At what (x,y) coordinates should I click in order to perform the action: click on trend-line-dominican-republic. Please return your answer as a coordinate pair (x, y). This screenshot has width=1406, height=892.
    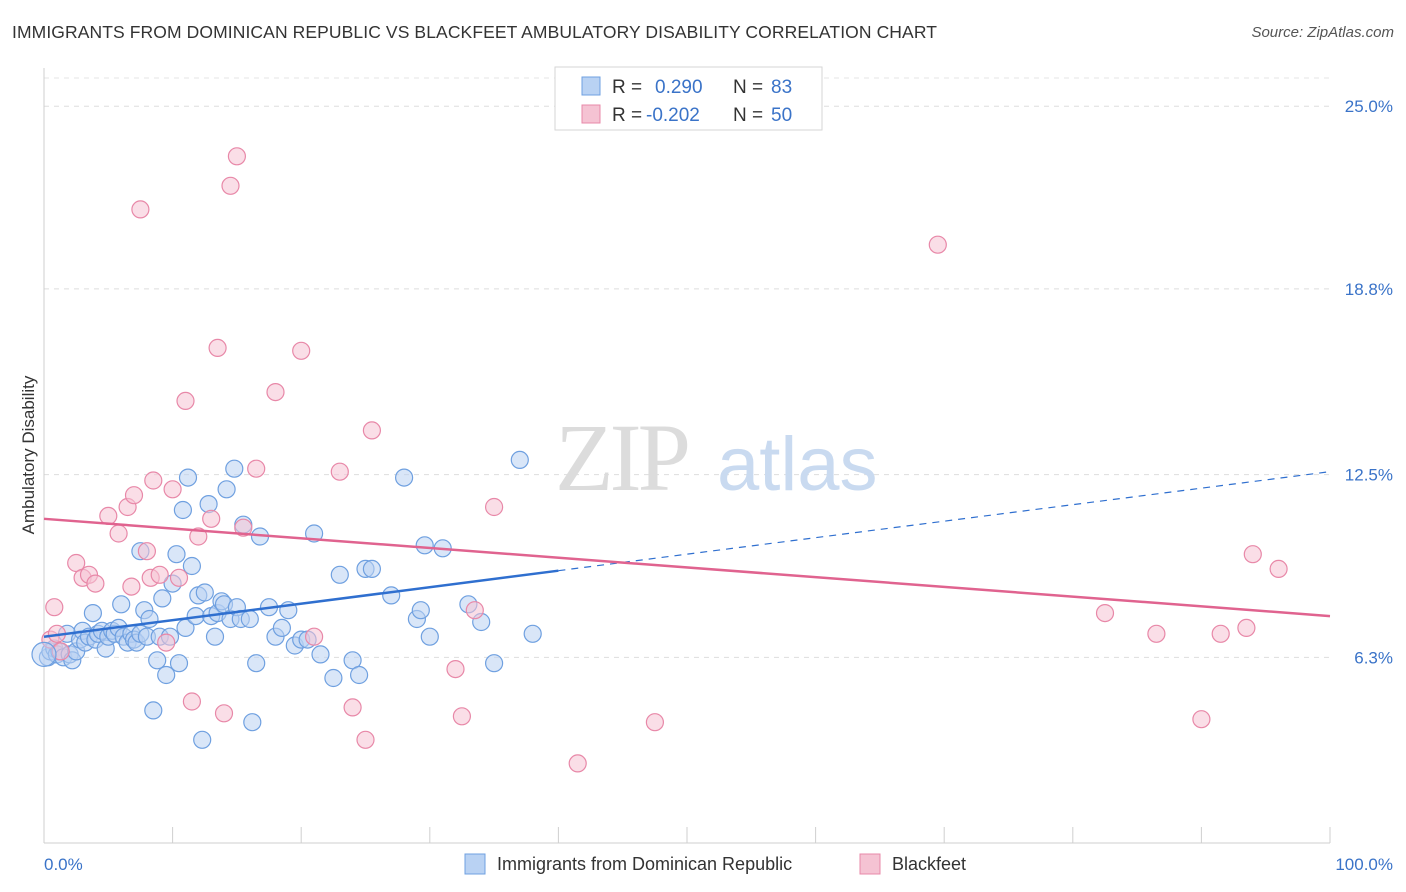
    Looking at the image, I should click on (301, 603).